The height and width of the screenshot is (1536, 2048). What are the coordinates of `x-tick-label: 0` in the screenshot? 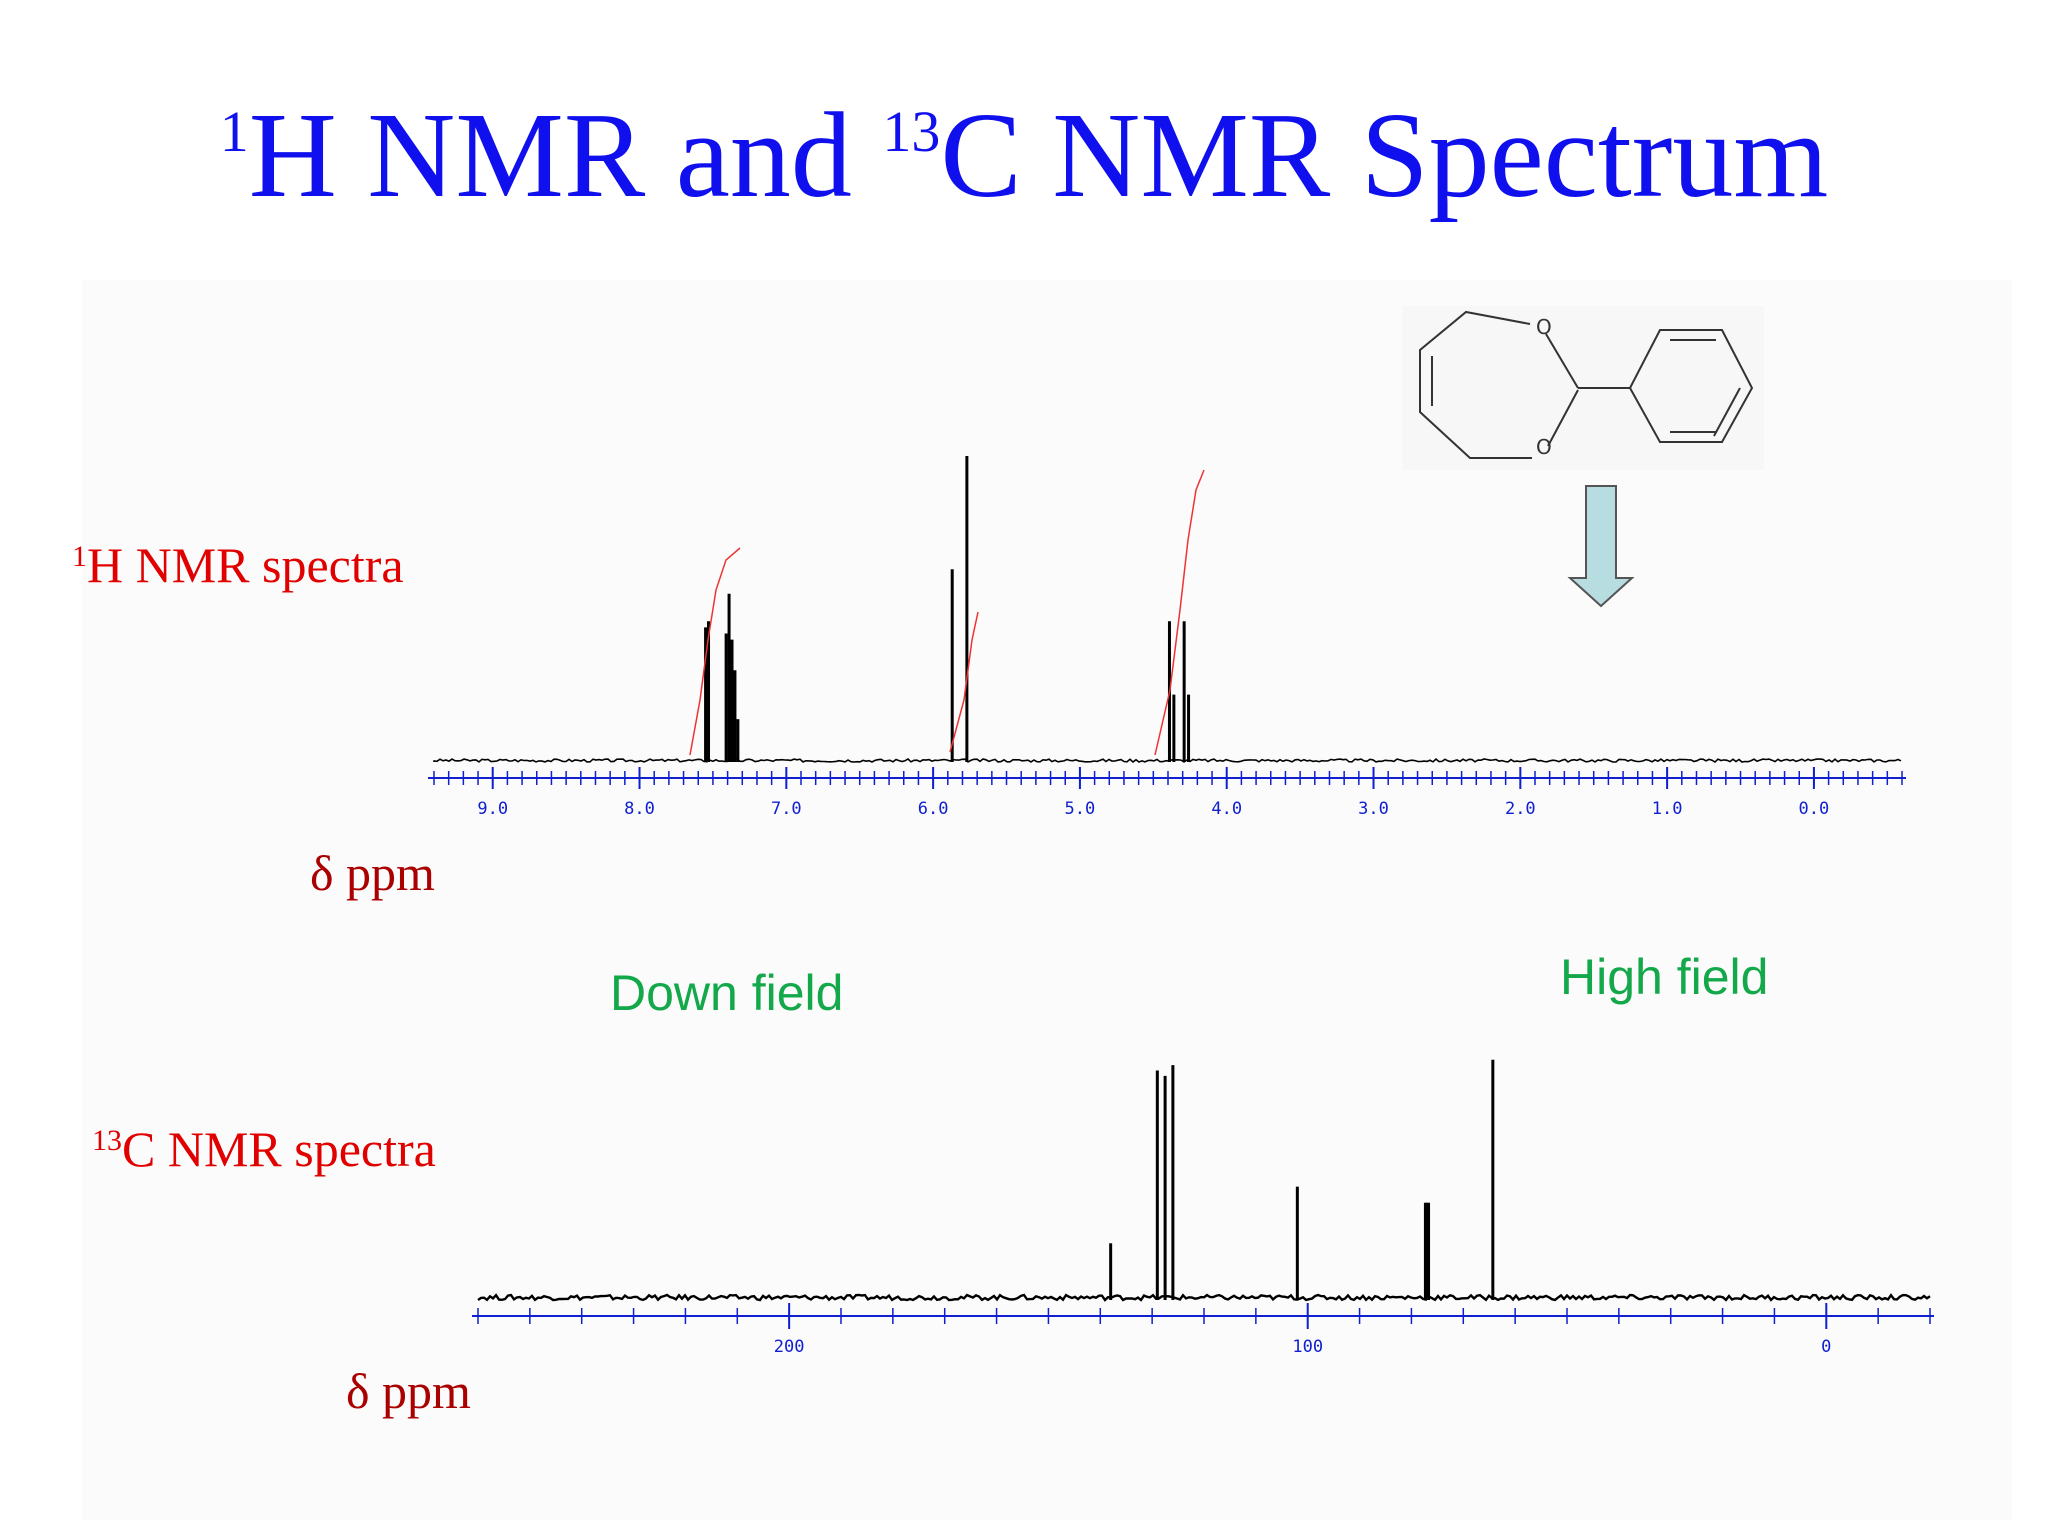 It's located at (1826, 1347).